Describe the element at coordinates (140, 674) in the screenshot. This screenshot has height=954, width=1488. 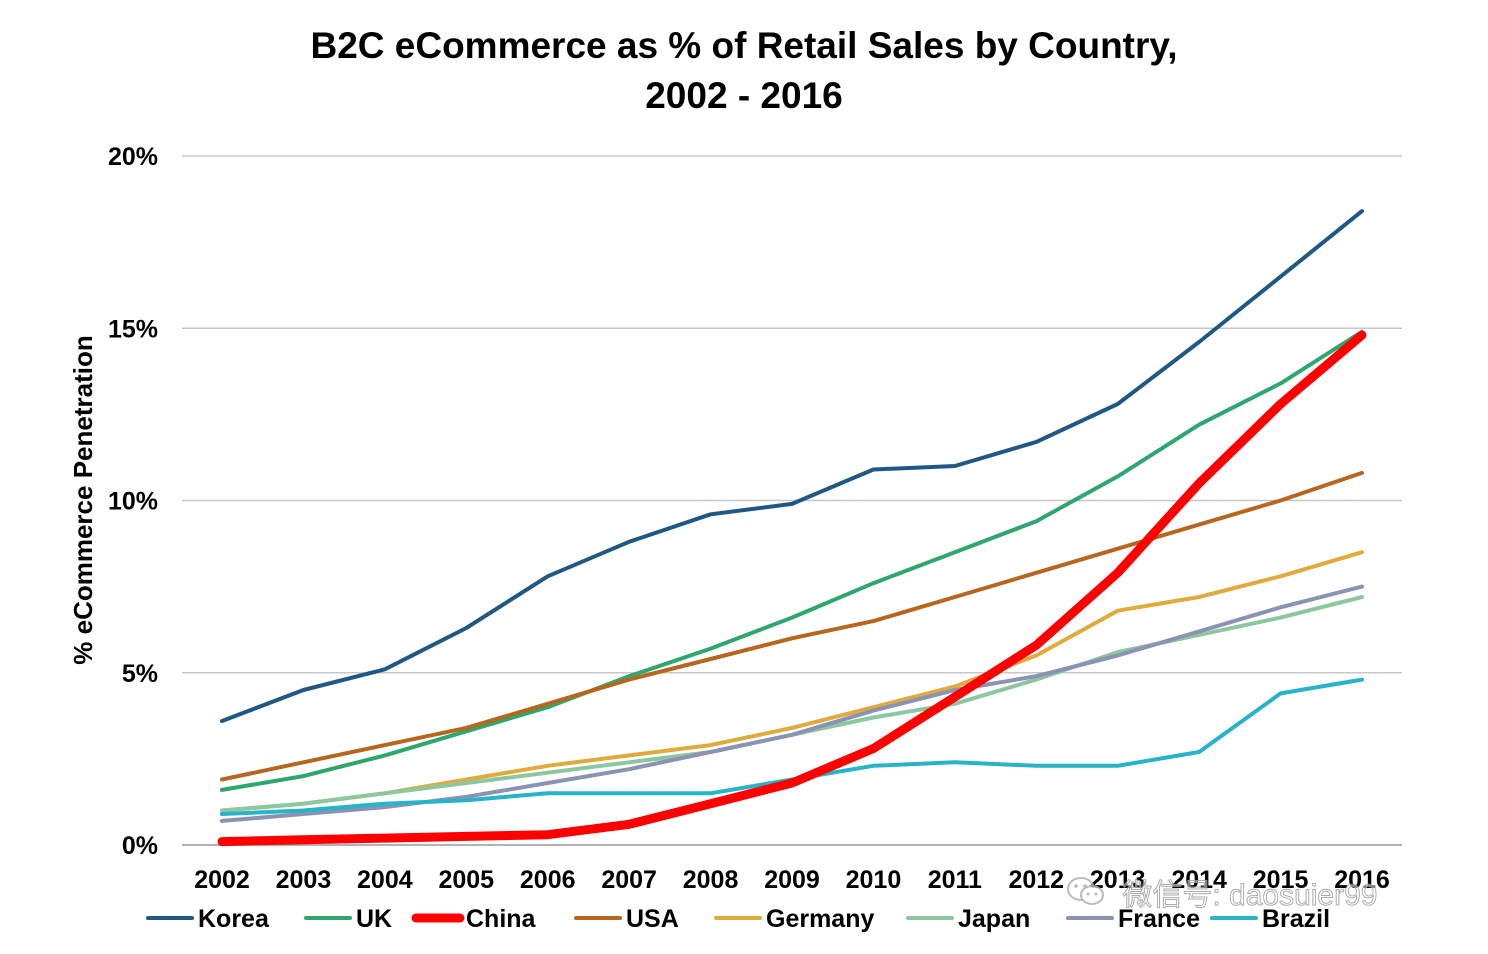
I see `y-tick-label: 5%` at that location.